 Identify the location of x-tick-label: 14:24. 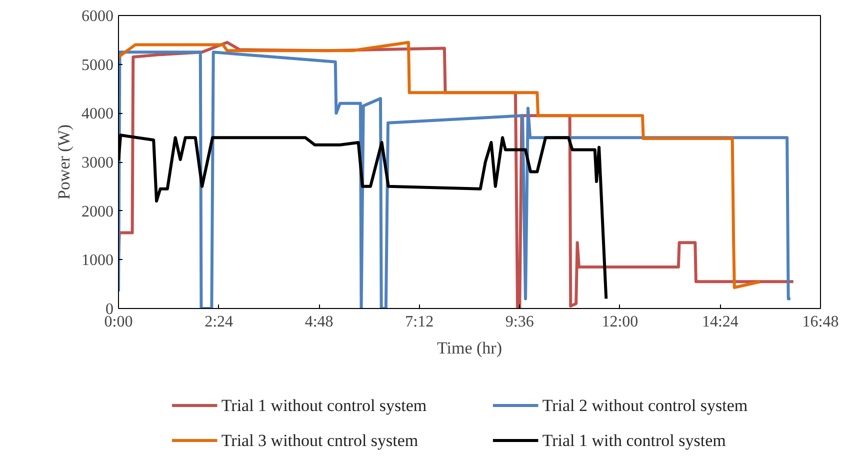
(720, 322).